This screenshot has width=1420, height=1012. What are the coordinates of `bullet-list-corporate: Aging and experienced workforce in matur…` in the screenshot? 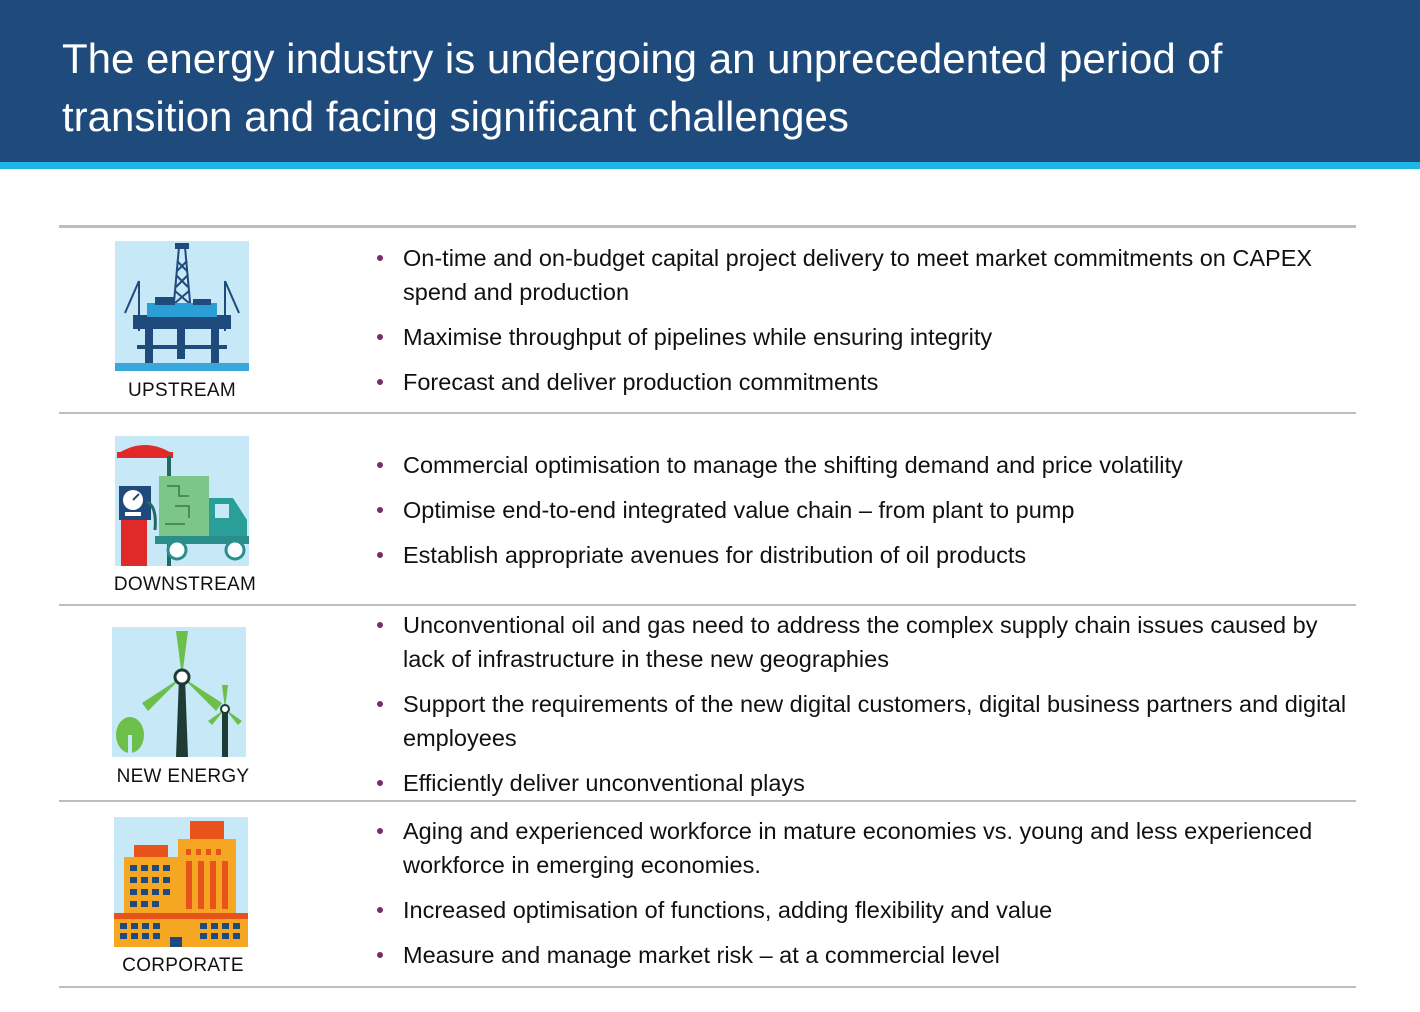 It's located at (865, 898).